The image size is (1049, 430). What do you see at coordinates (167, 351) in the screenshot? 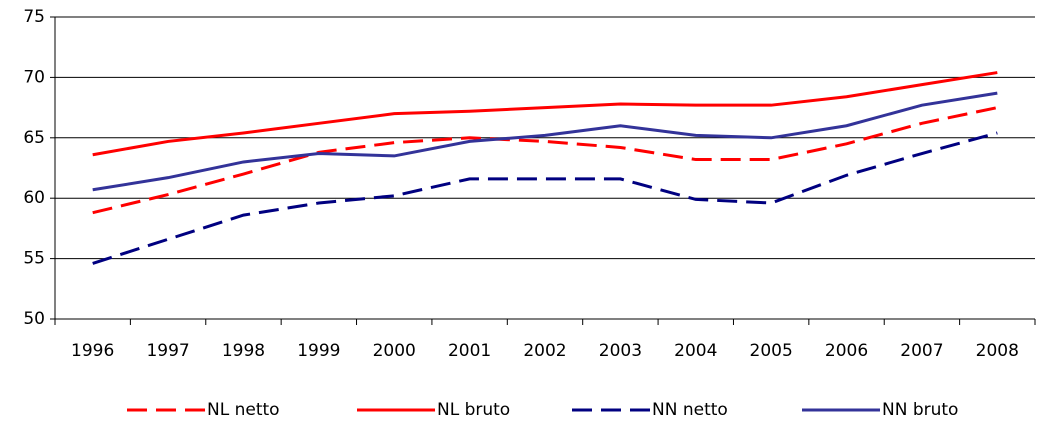
I see `x-tick-label: 1997` at bounding box center [167, 351].